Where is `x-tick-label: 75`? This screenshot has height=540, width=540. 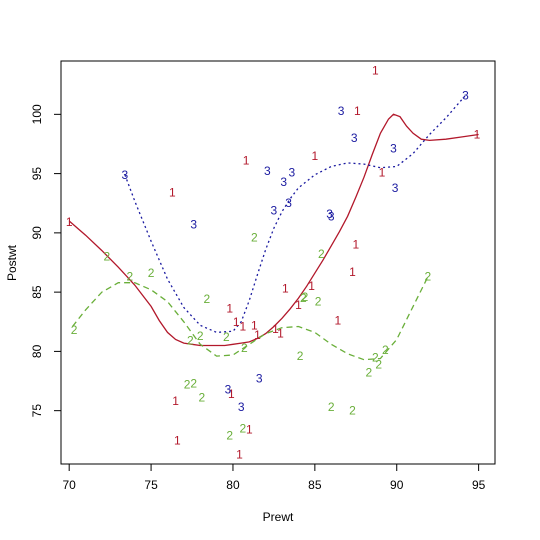
x-tick-label: 75 is located at coordinates (151, 485).